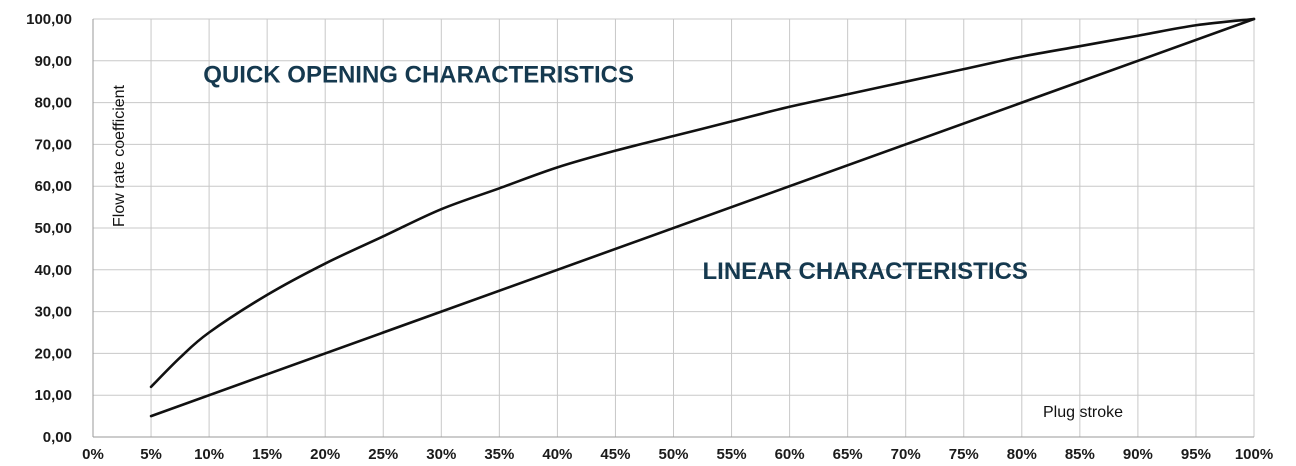 The width and height of the screenshot is (1296, 466). Describe the element at coordinates (557, 454) in the screenshot. I see `x-tick-label: 40%` at that location.